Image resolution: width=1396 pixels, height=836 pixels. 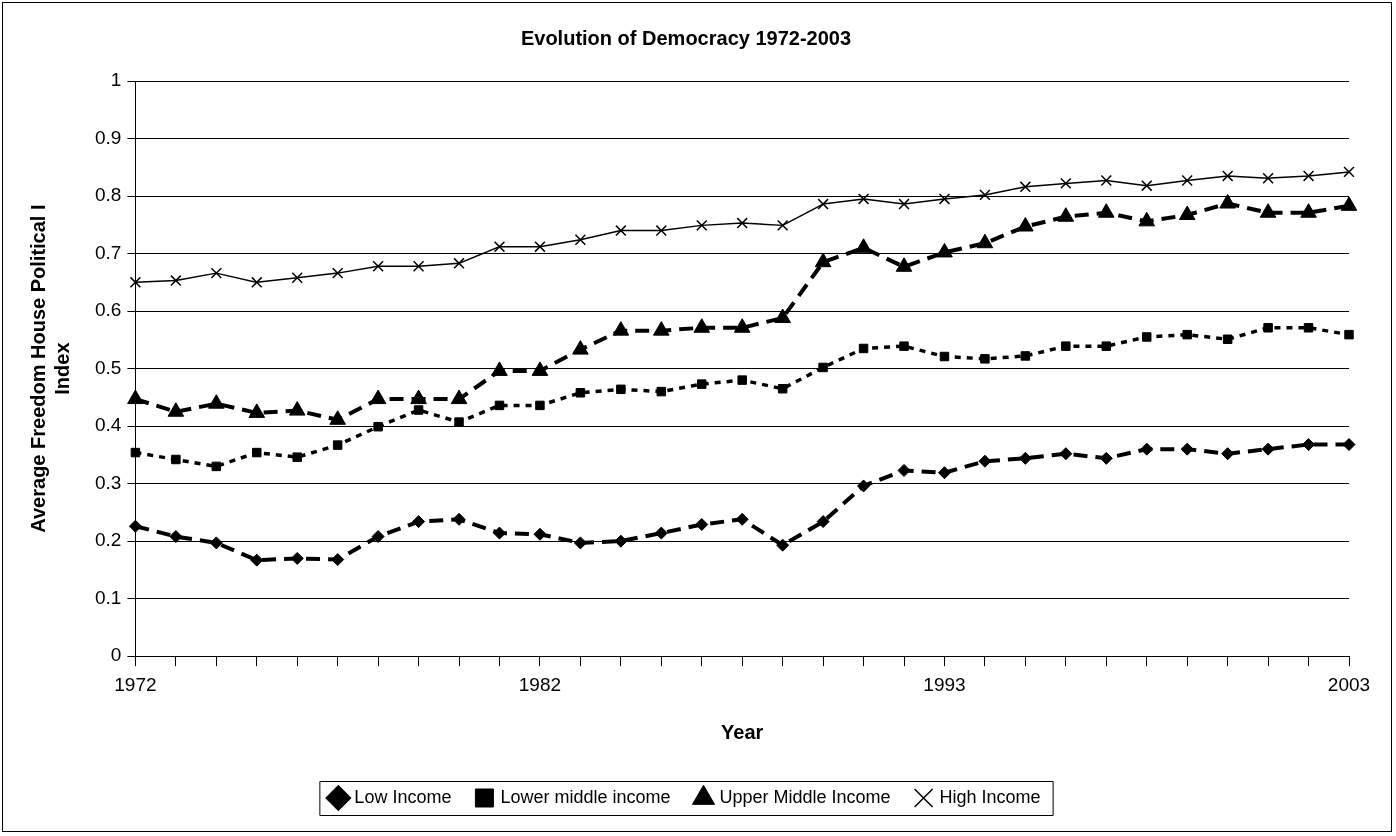 What do you see at coordinates (805, 796) in the screenshot?
I see `legend-label: Upper Middle Income` at bounding box center [805, 796].